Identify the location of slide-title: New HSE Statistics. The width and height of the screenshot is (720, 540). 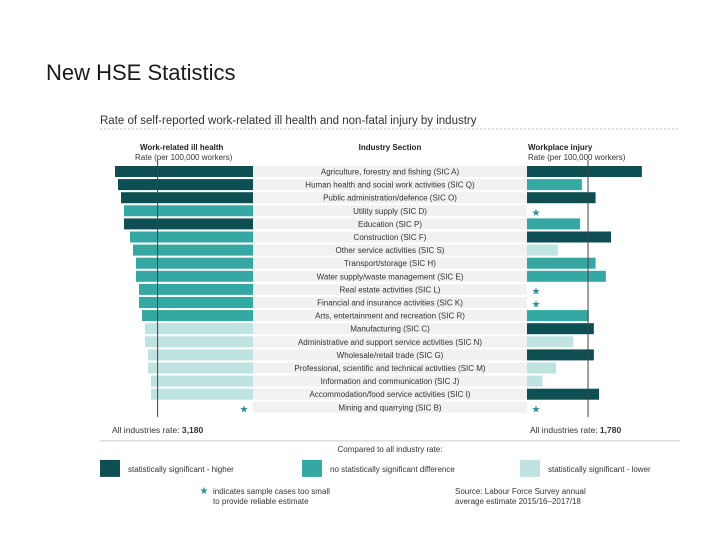
(141, 72).